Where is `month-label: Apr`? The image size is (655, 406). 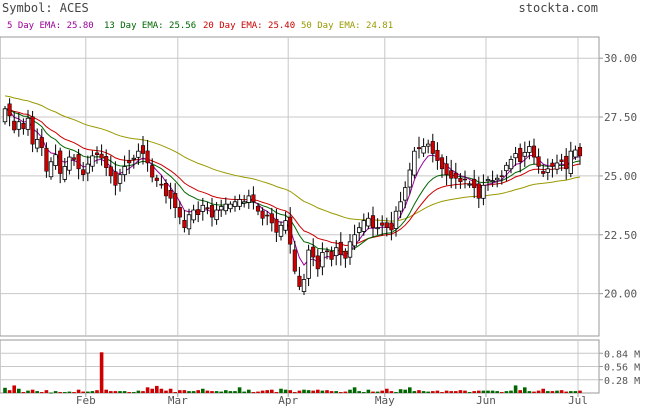 month-label: Apr is located at coordinates (288, 400).